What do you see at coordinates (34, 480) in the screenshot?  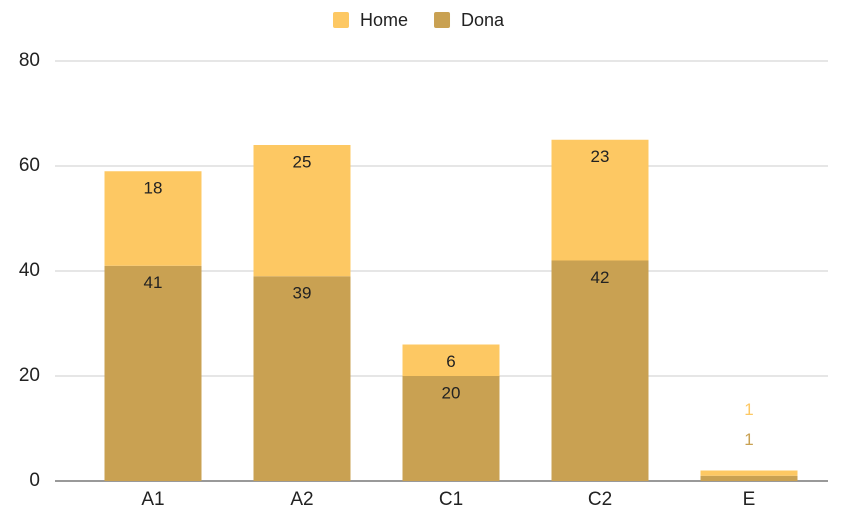 I see `y-tick-label: 0` at bounding box center [34, 480].